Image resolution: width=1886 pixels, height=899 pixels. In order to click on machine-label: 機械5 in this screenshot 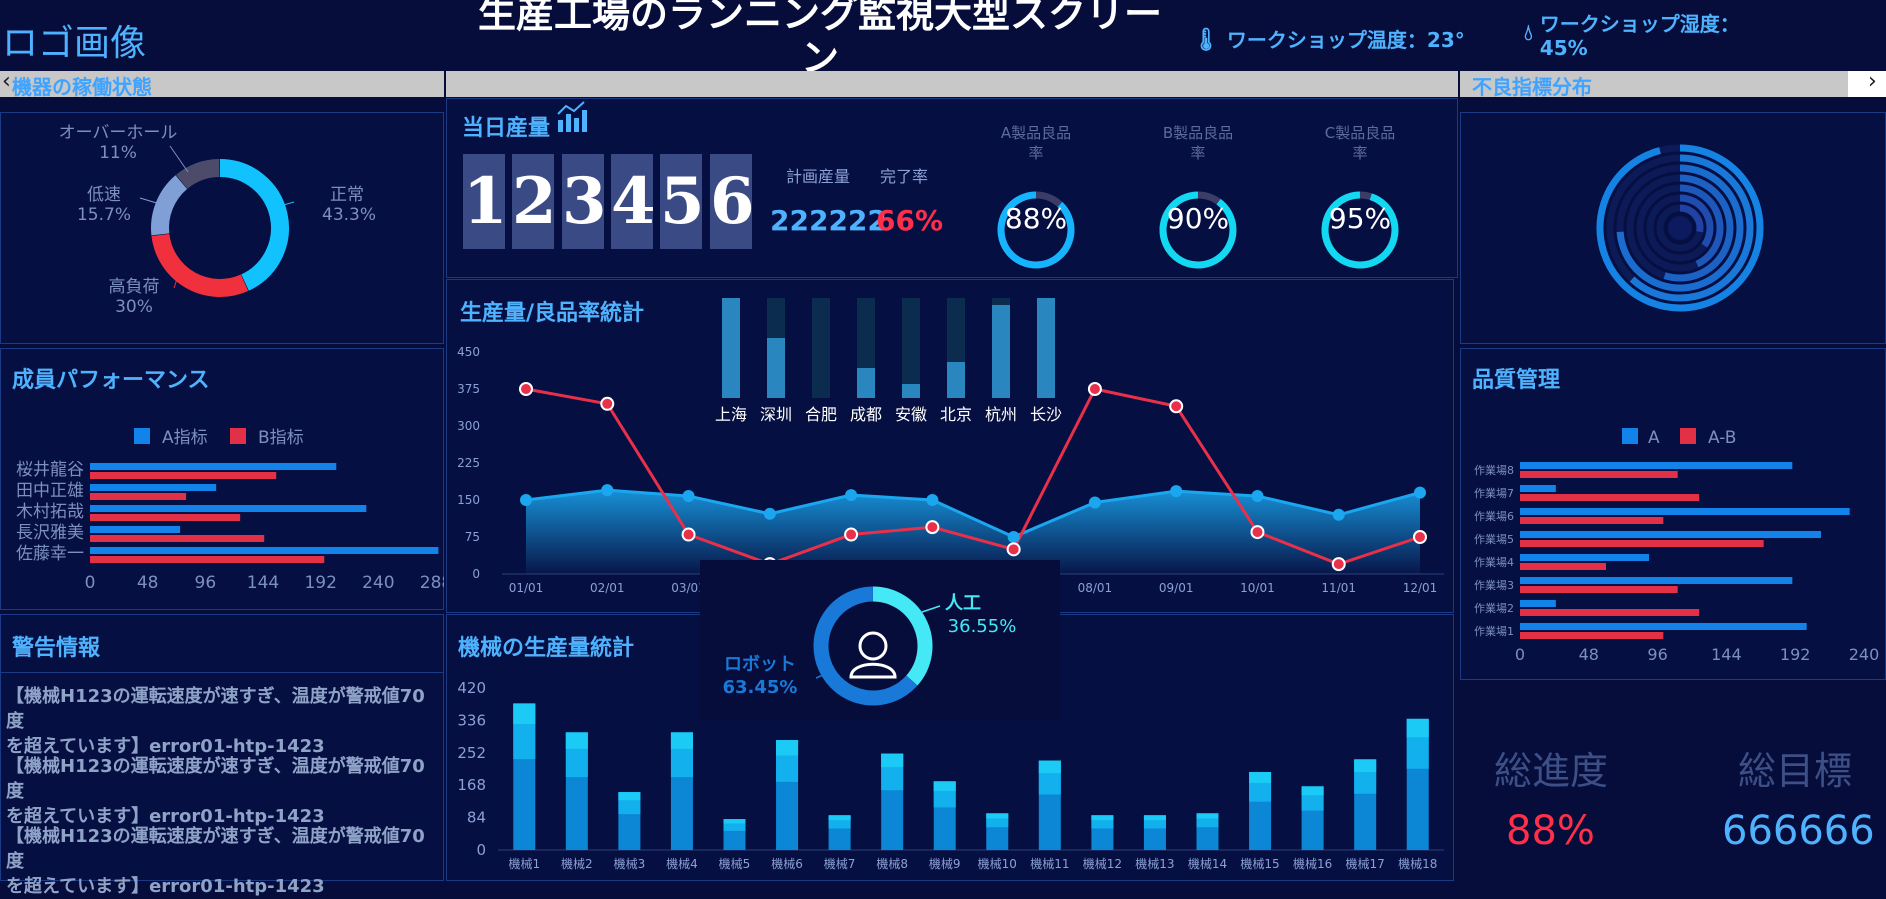, I will do `click(735, 863)`.